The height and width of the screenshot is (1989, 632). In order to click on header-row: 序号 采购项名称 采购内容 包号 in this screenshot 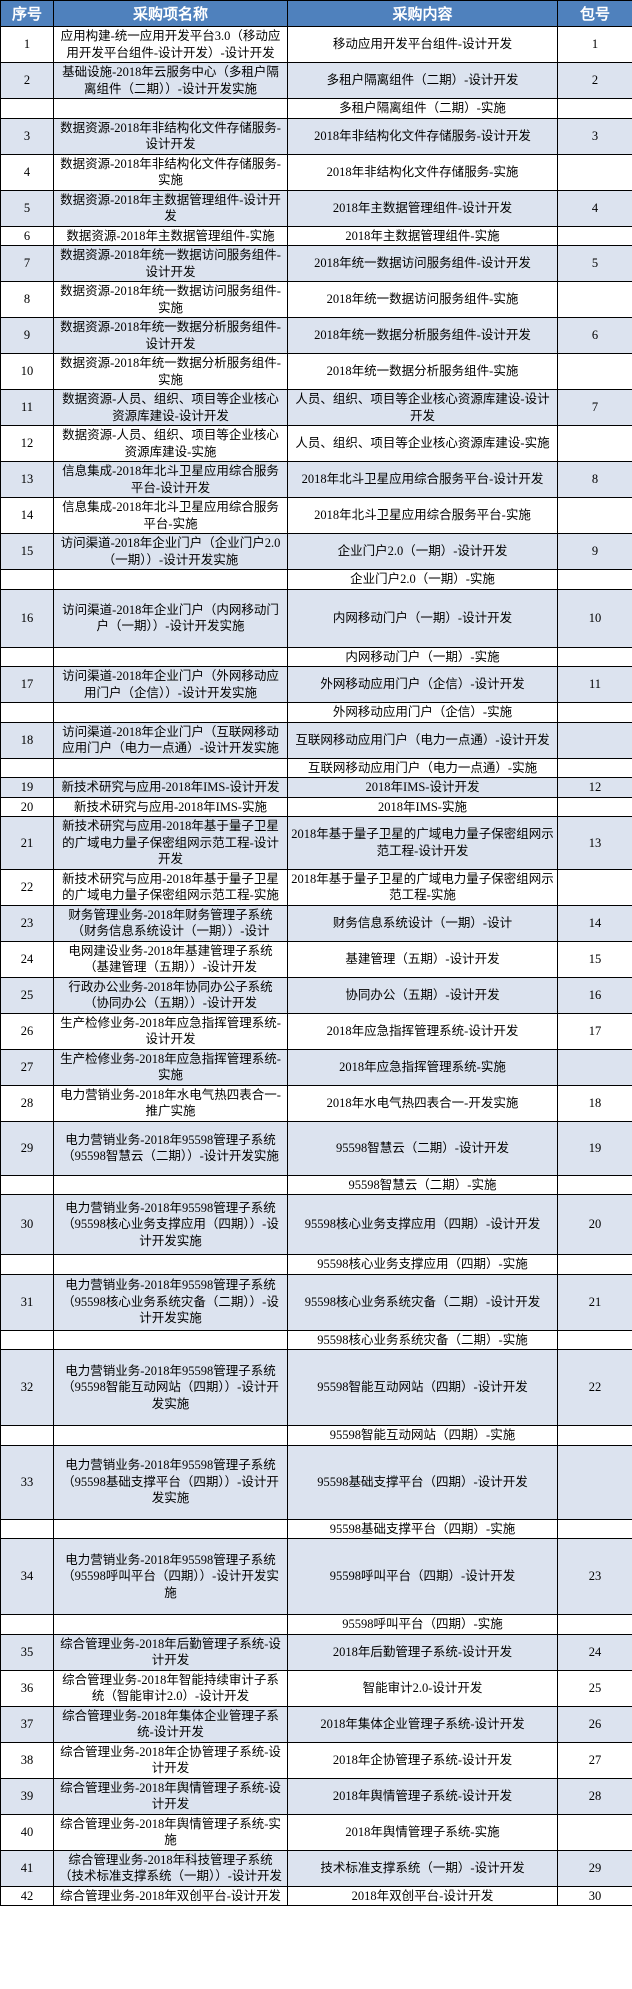, I will do `click(316, 13)`.